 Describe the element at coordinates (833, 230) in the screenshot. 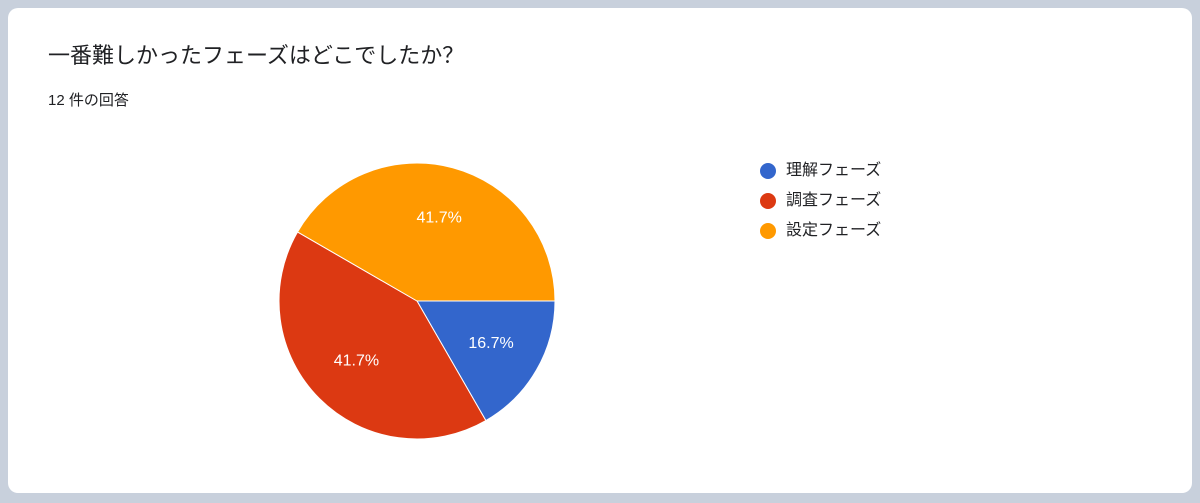

I see `legend-label: 設定フェーズ` at that location.